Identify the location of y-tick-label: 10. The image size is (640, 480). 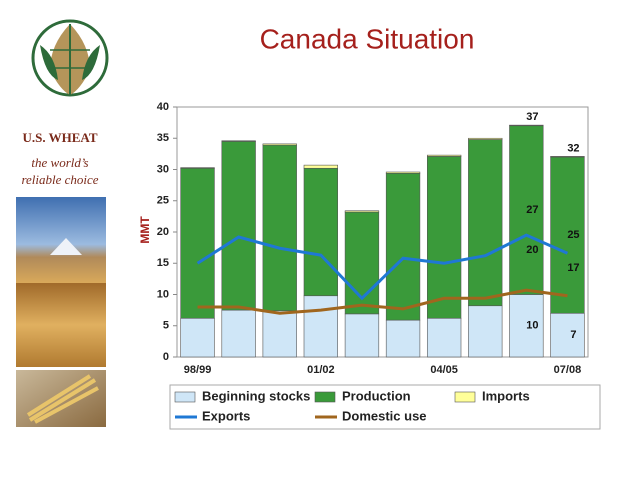
(163, 294).